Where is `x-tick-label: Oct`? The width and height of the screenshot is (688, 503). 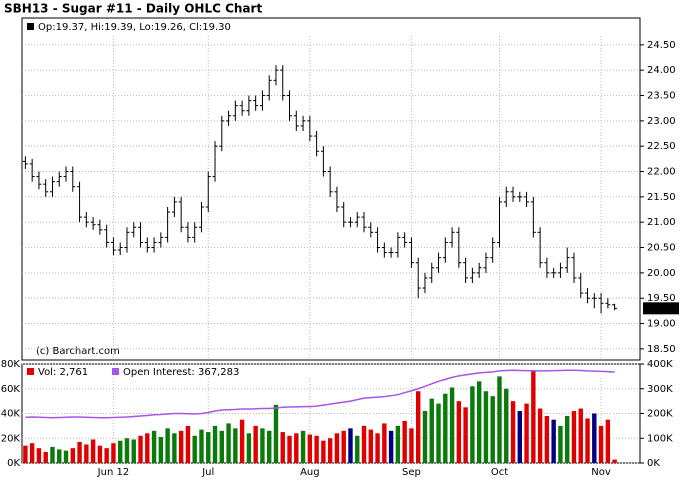
x-tick-label: Oct is located at coordinates (499, 472).